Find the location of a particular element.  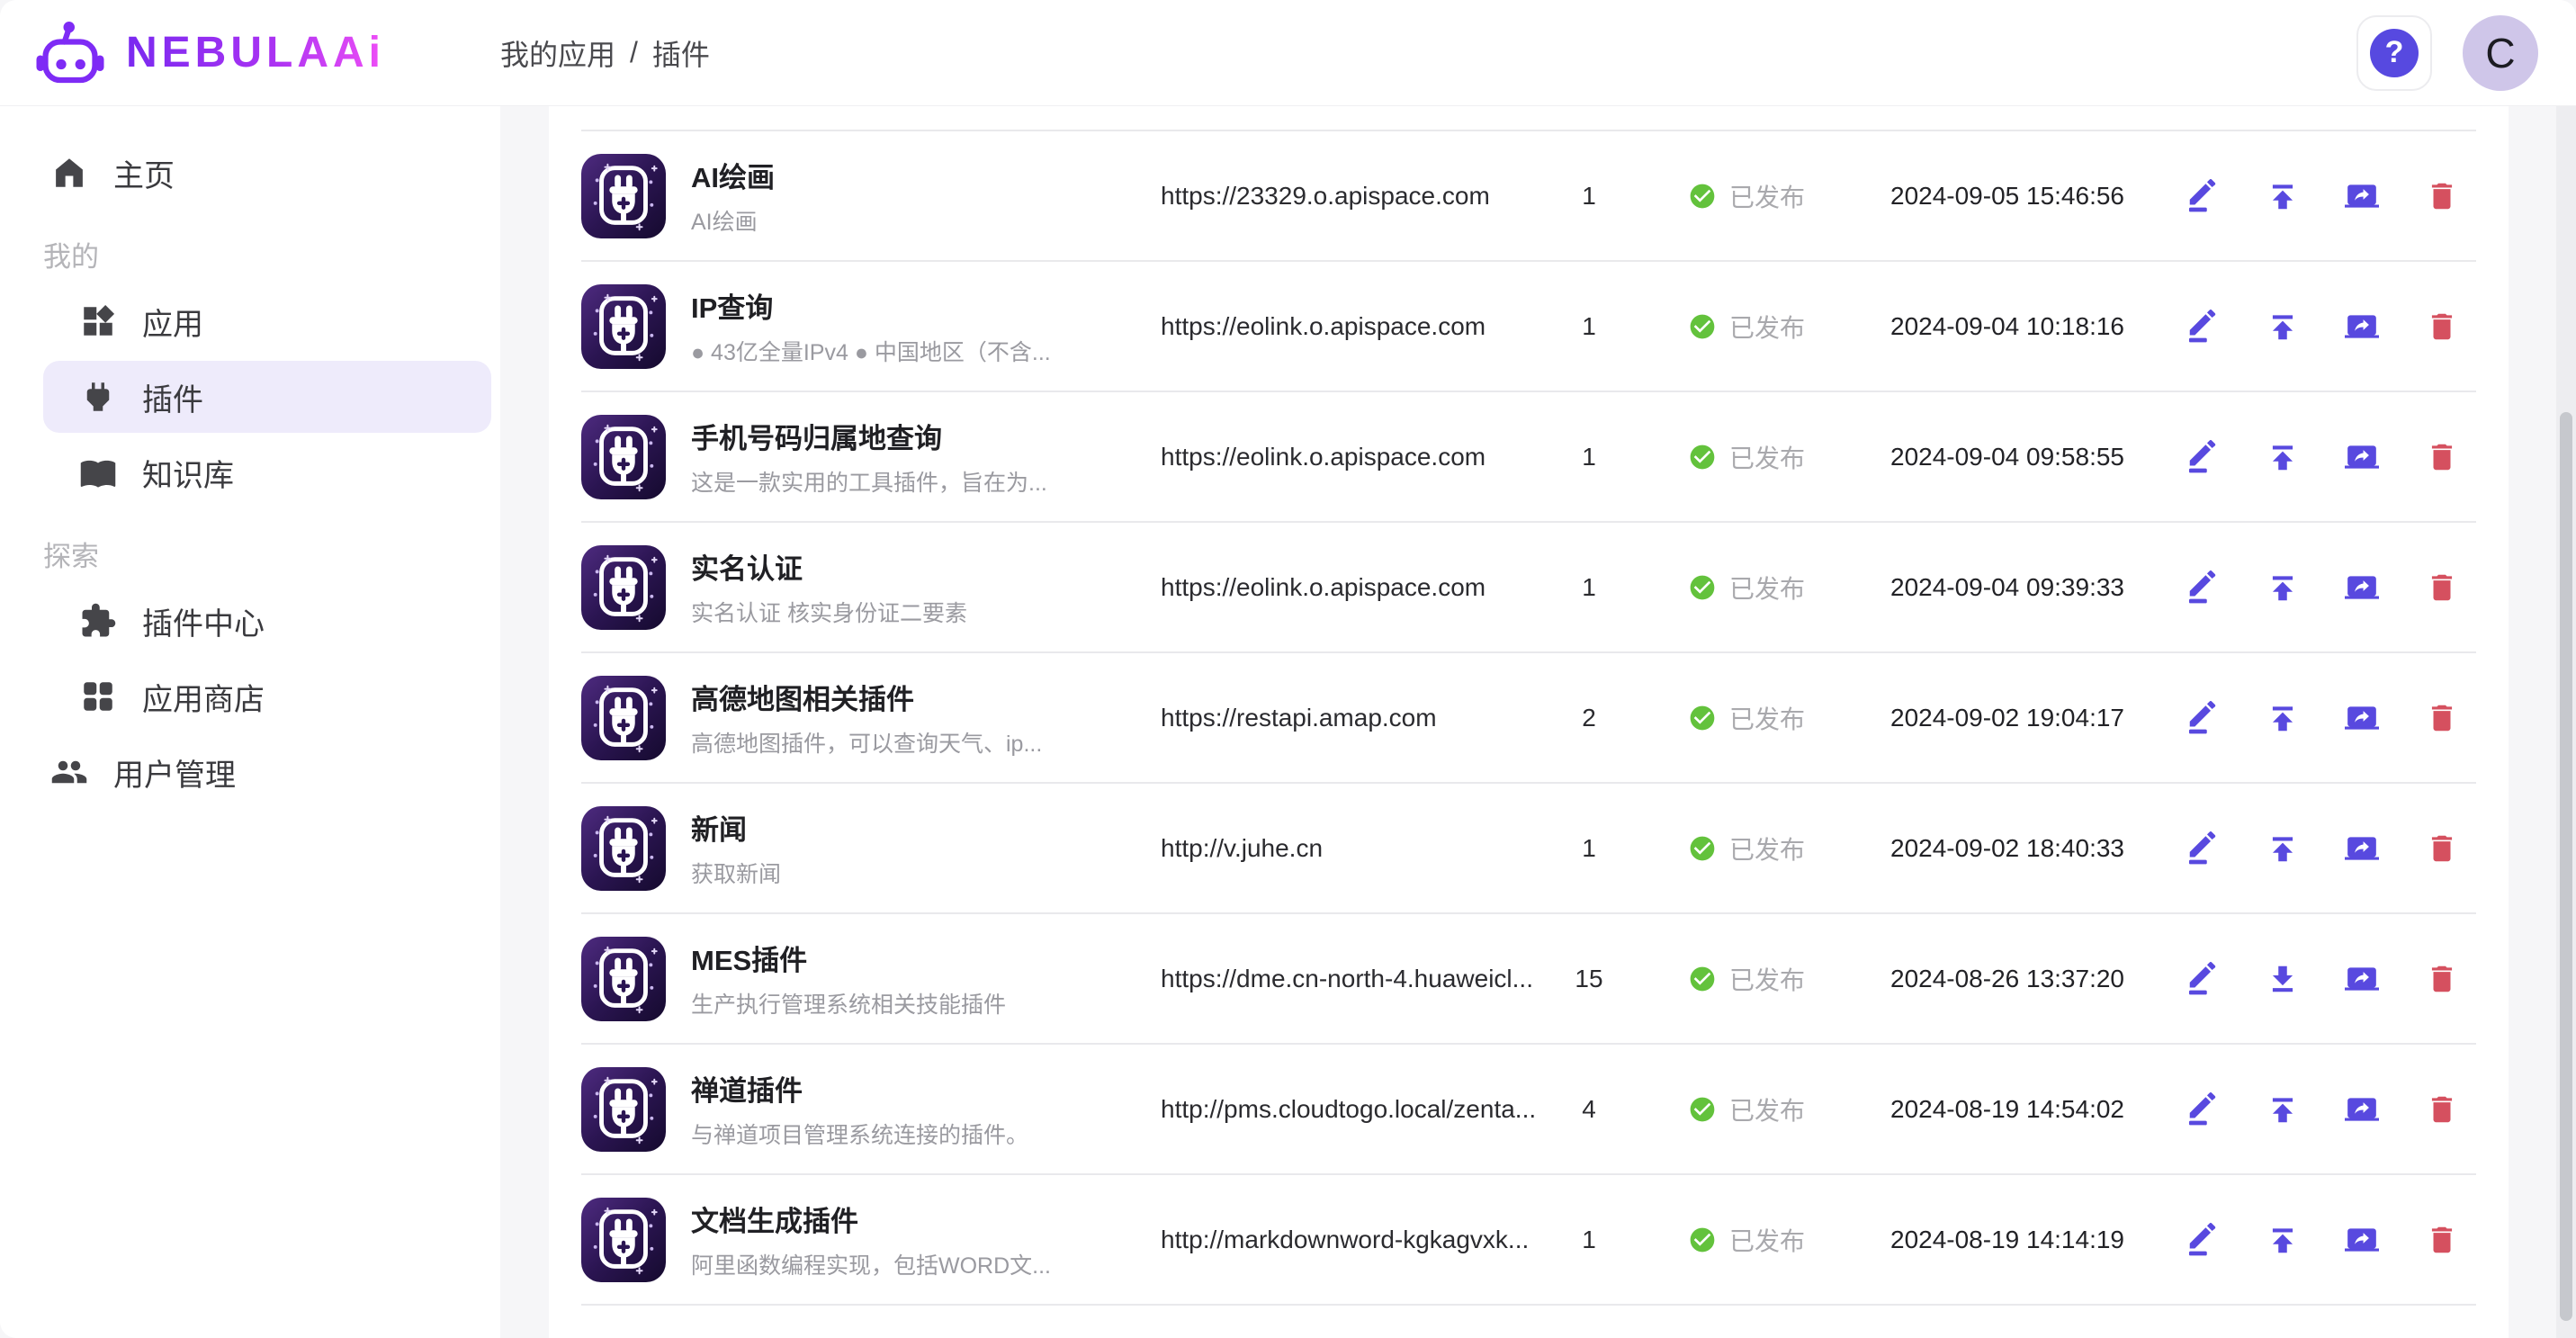

plugin-description: 实名认证 核实身份证二要素 is located at coordinates (829, 614).